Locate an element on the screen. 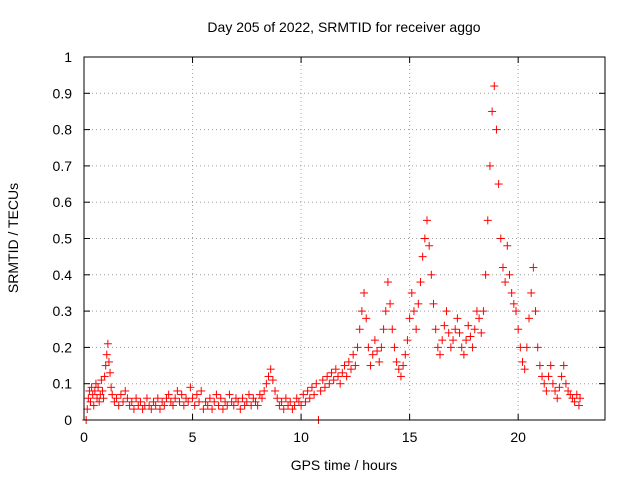 The image size is (640, 480). x-axis-label: GPS time / hours is located at coordinates (344, 465).